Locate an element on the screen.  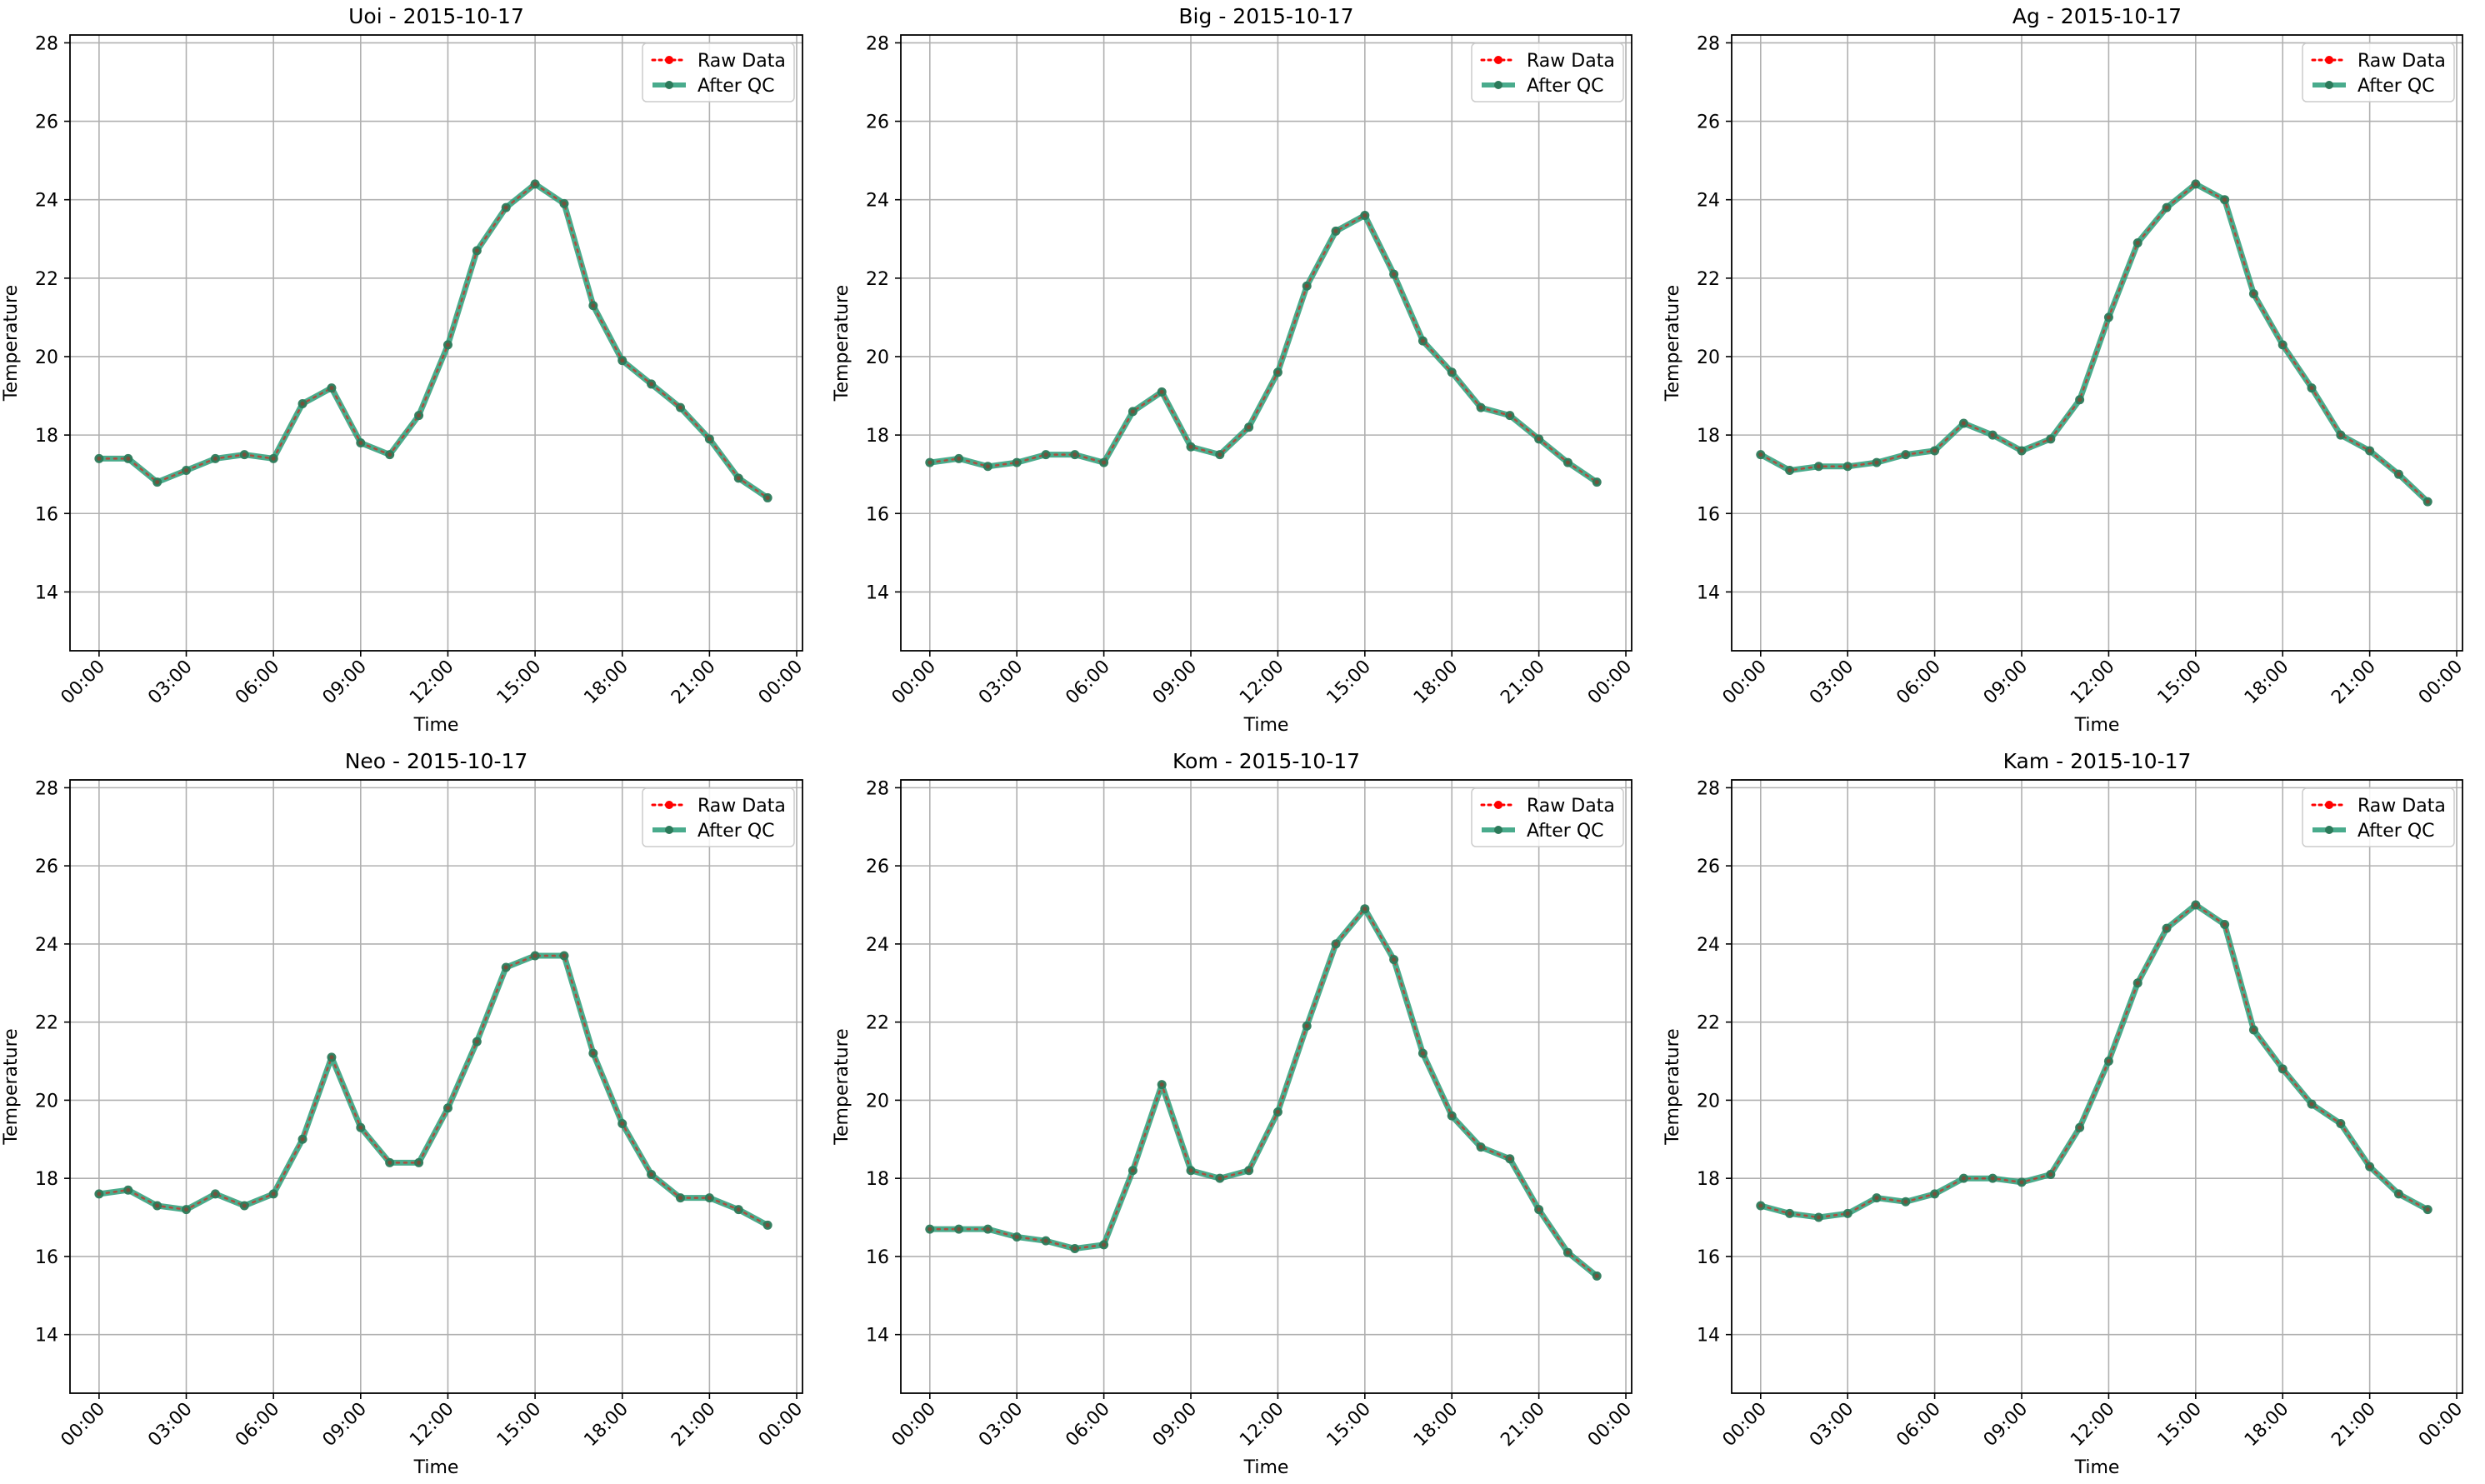
chart-1-ytick-label-2: 18 is located at coordinates (46, 436).